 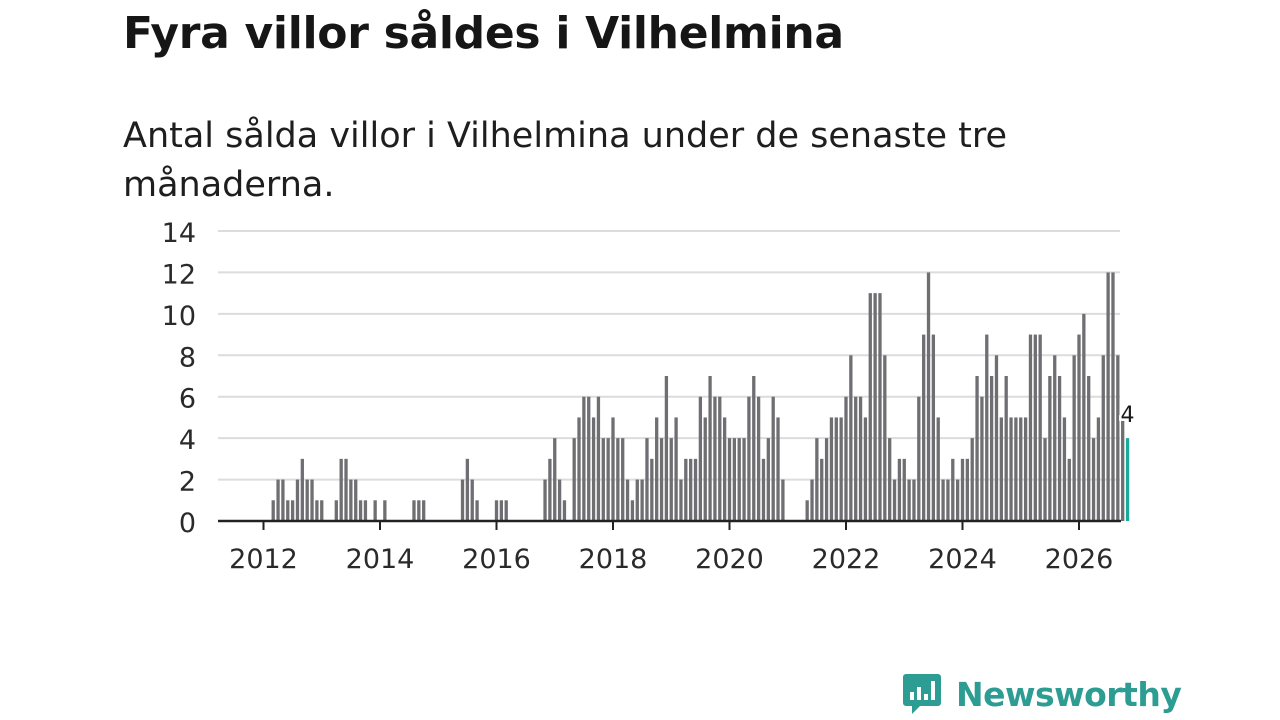 What do you see at coordinates (962, 559) in the screenshot?
I see `x-tick-label: 2024` at bounding box center [962, 559].